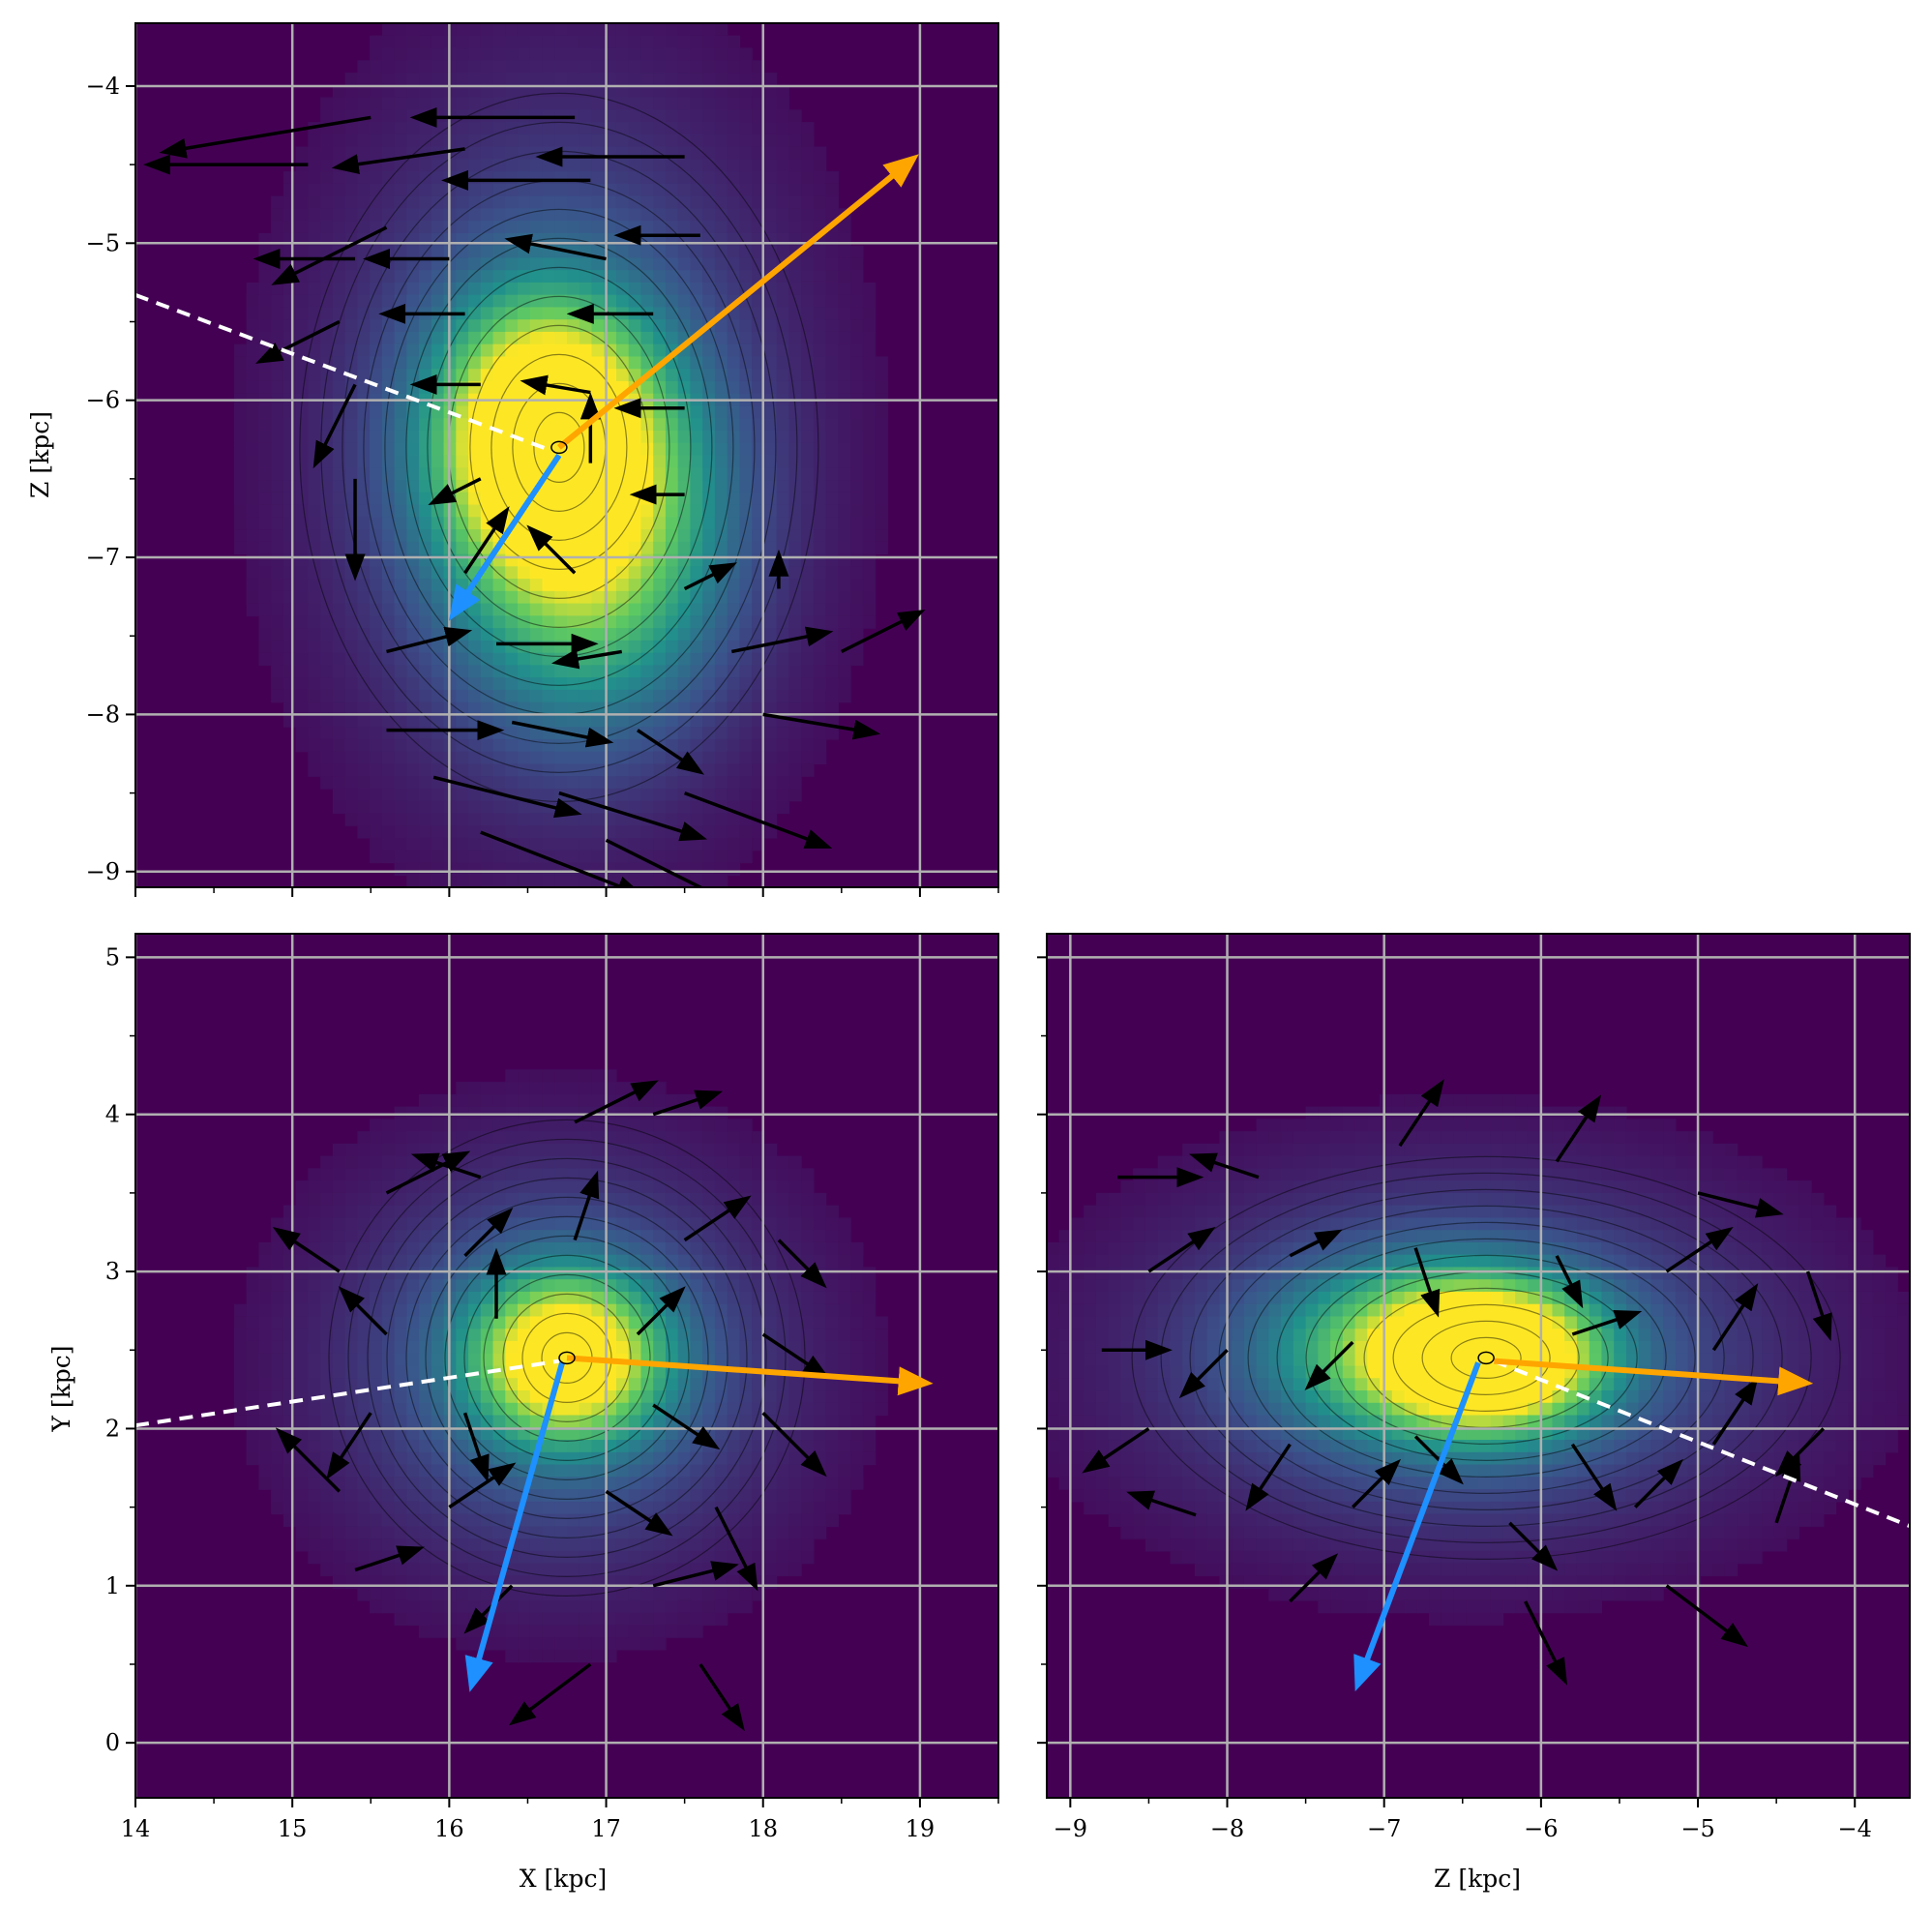 The height and width of the screenshot is (1911, 1932). What do you see at coordinates (1227, 1829) in the screenshot?
I see `x-tick-label: −8` at bounding box center [1227, 1829].